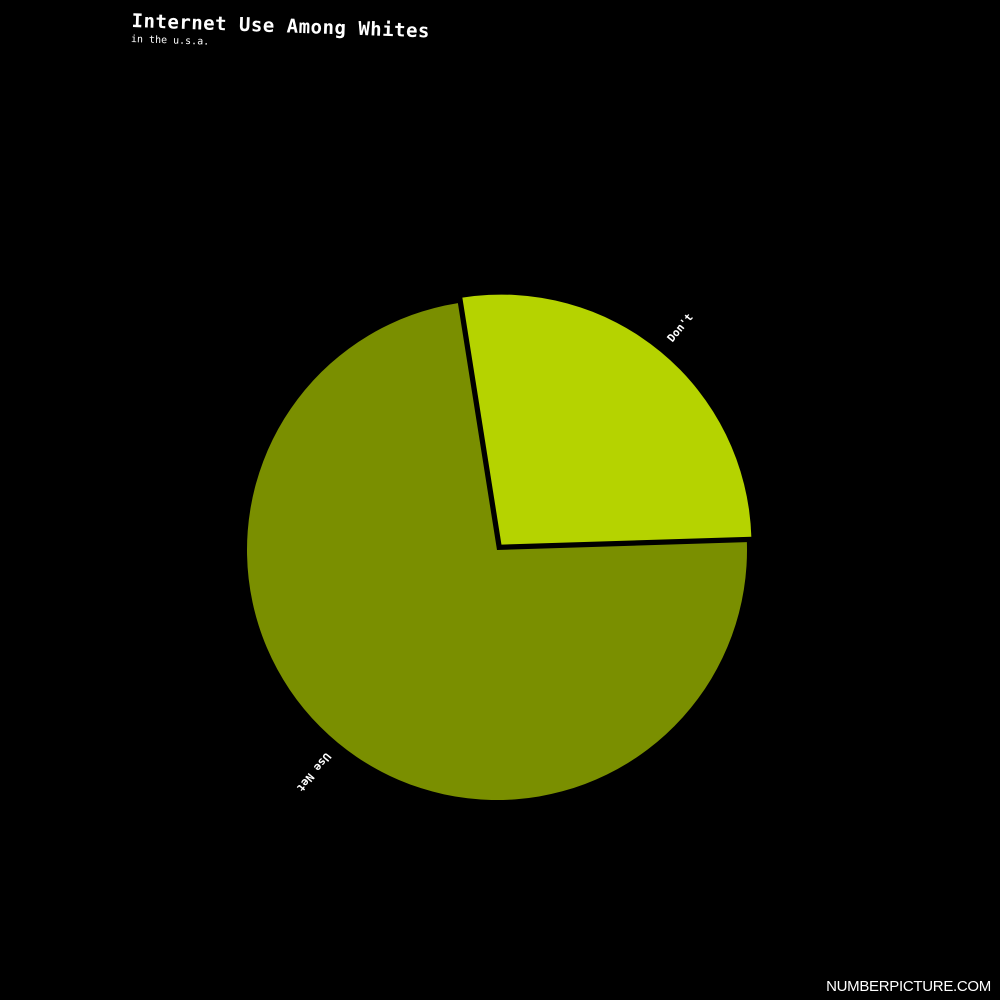  What do you see at coordinates (314, 772) in the screenshot?
I see `pie-label-1: Use Net` at bounding box center [314, 772].